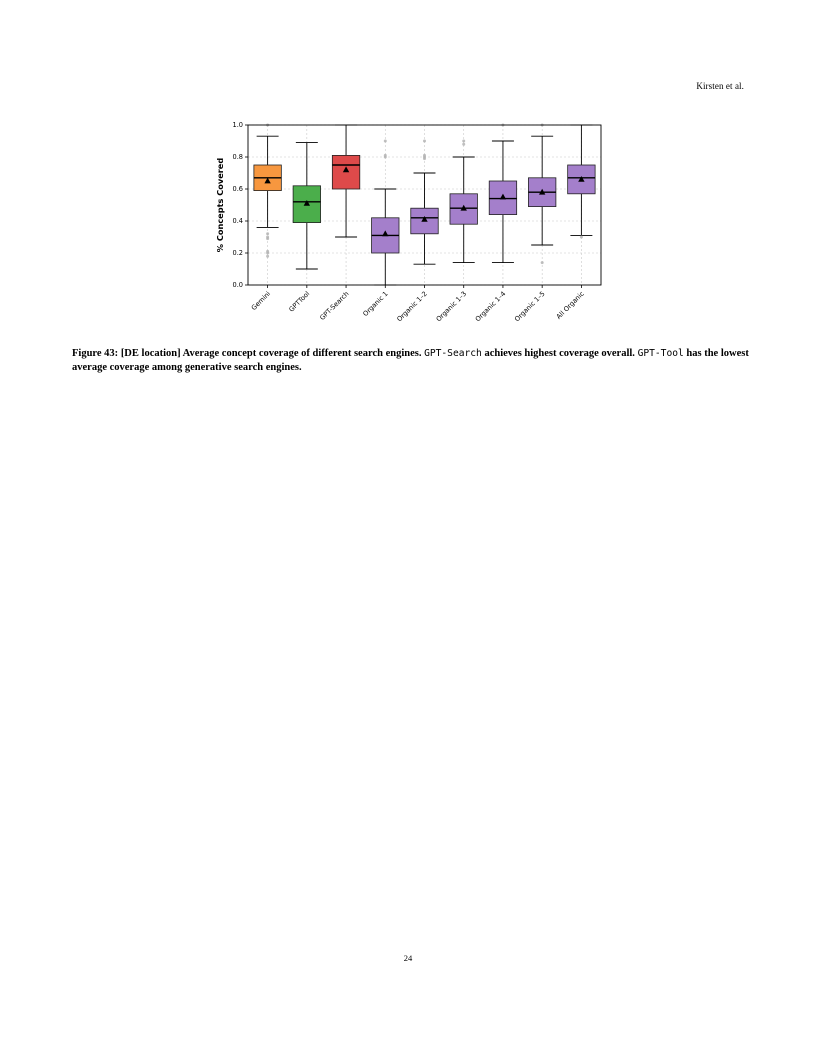 Image resolution: width=816 pixels, height=1056 pixels. I want to click on y-axis-label: % Concepts Covered, so click(220, 205).